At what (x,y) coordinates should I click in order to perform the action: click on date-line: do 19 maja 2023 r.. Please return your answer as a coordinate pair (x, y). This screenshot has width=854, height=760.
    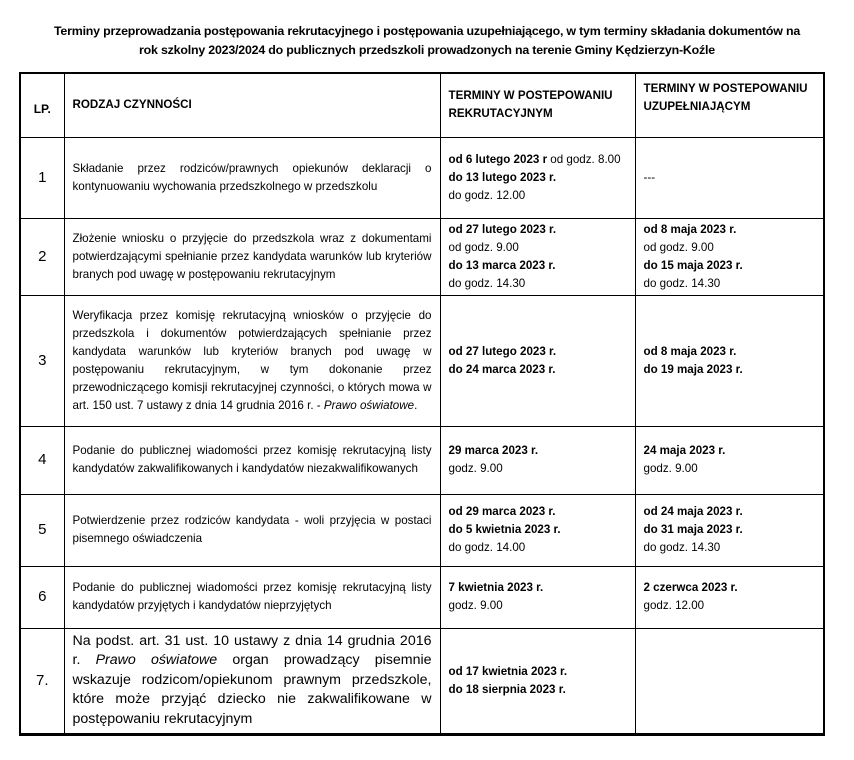
    Looking at the image, I should click on (730, 370).